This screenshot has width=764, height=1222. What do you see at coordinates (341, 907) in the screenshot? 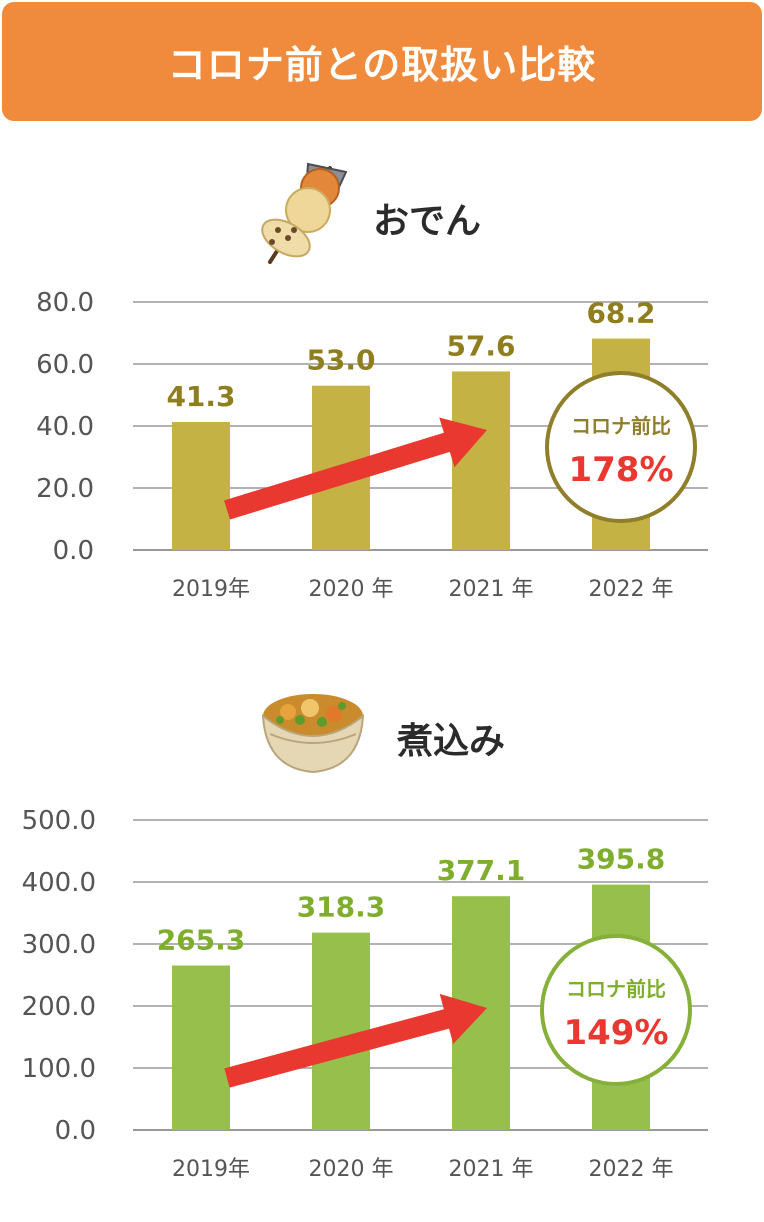
I see `data-label: 318.3` at bounding box center [341, 907].